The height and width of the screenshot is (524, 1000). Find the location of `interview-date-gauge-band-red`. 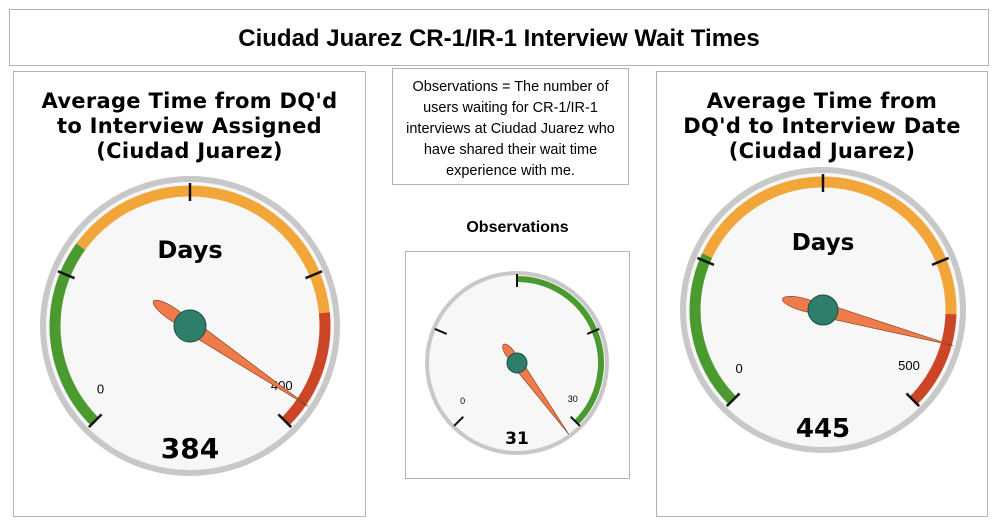

interview-date-gauge-band-red is located at coordinates (933, 359).